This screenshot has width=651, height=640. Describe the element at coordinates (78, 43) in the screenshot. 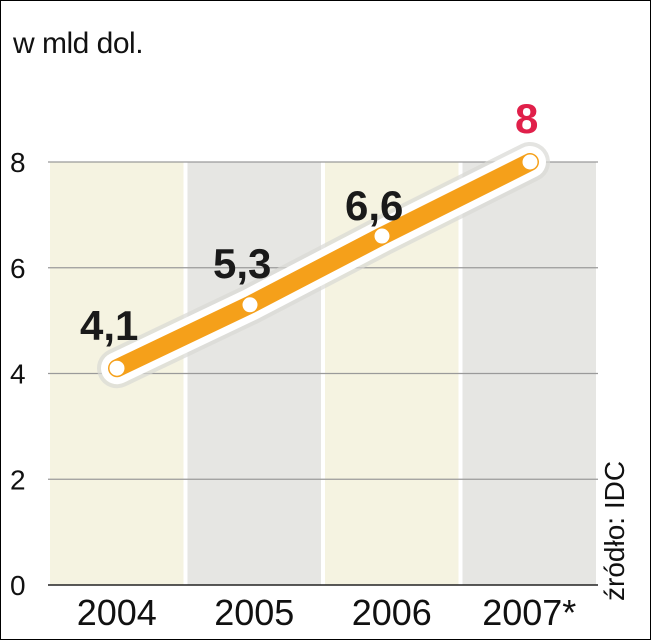

I see `unit-label: w mld dol.` at that location.